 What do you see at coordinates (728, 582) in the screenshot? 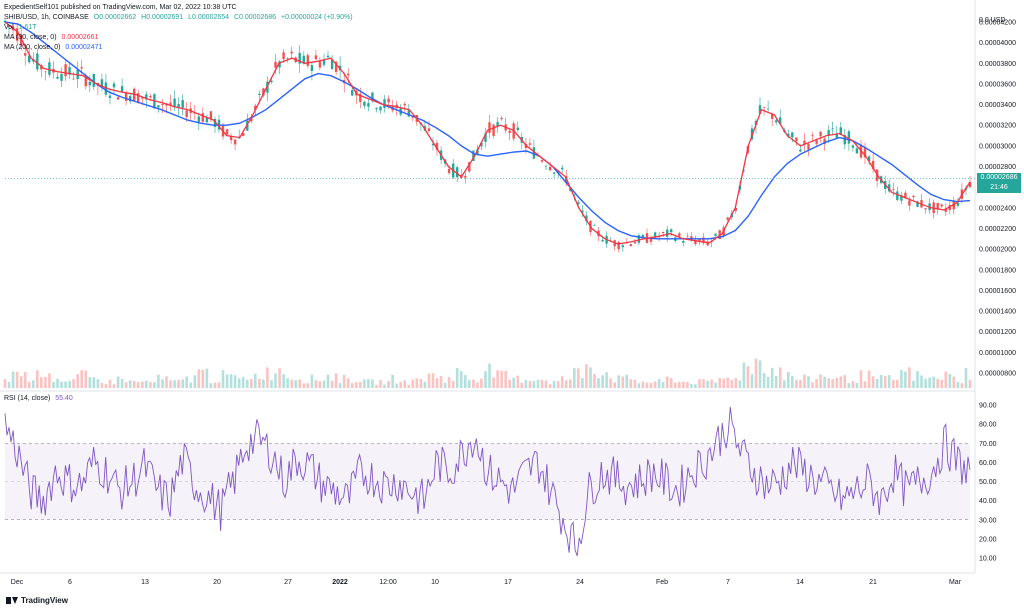
I see `time-tick-label: 7` at bounding box center [728, 582].